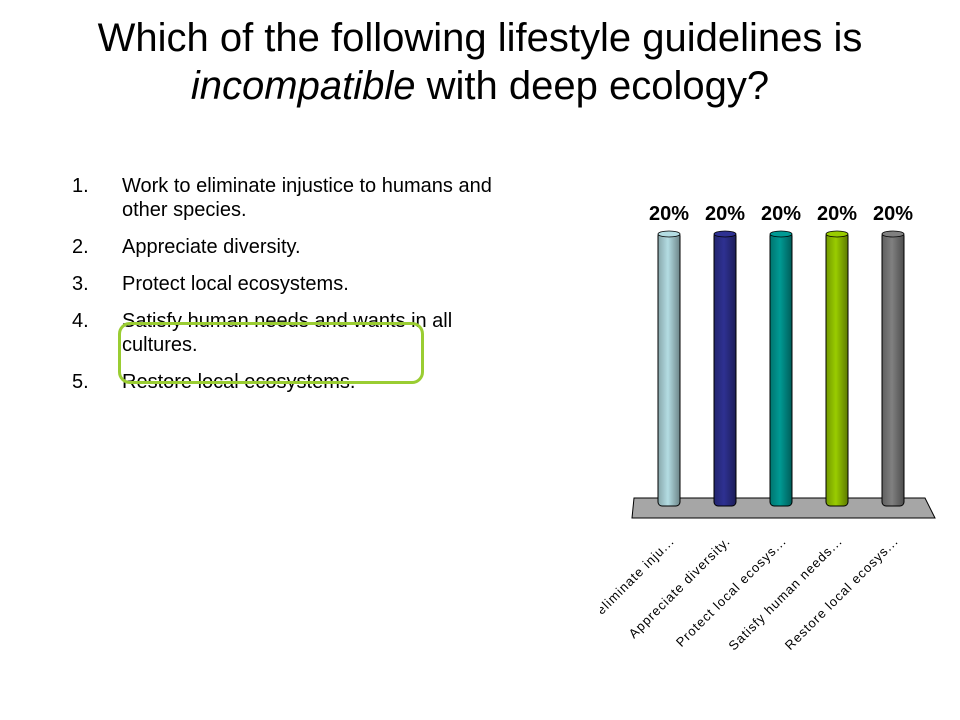 The image size is (960, 720). I want to click on option-number: 3., so click(80, 284).